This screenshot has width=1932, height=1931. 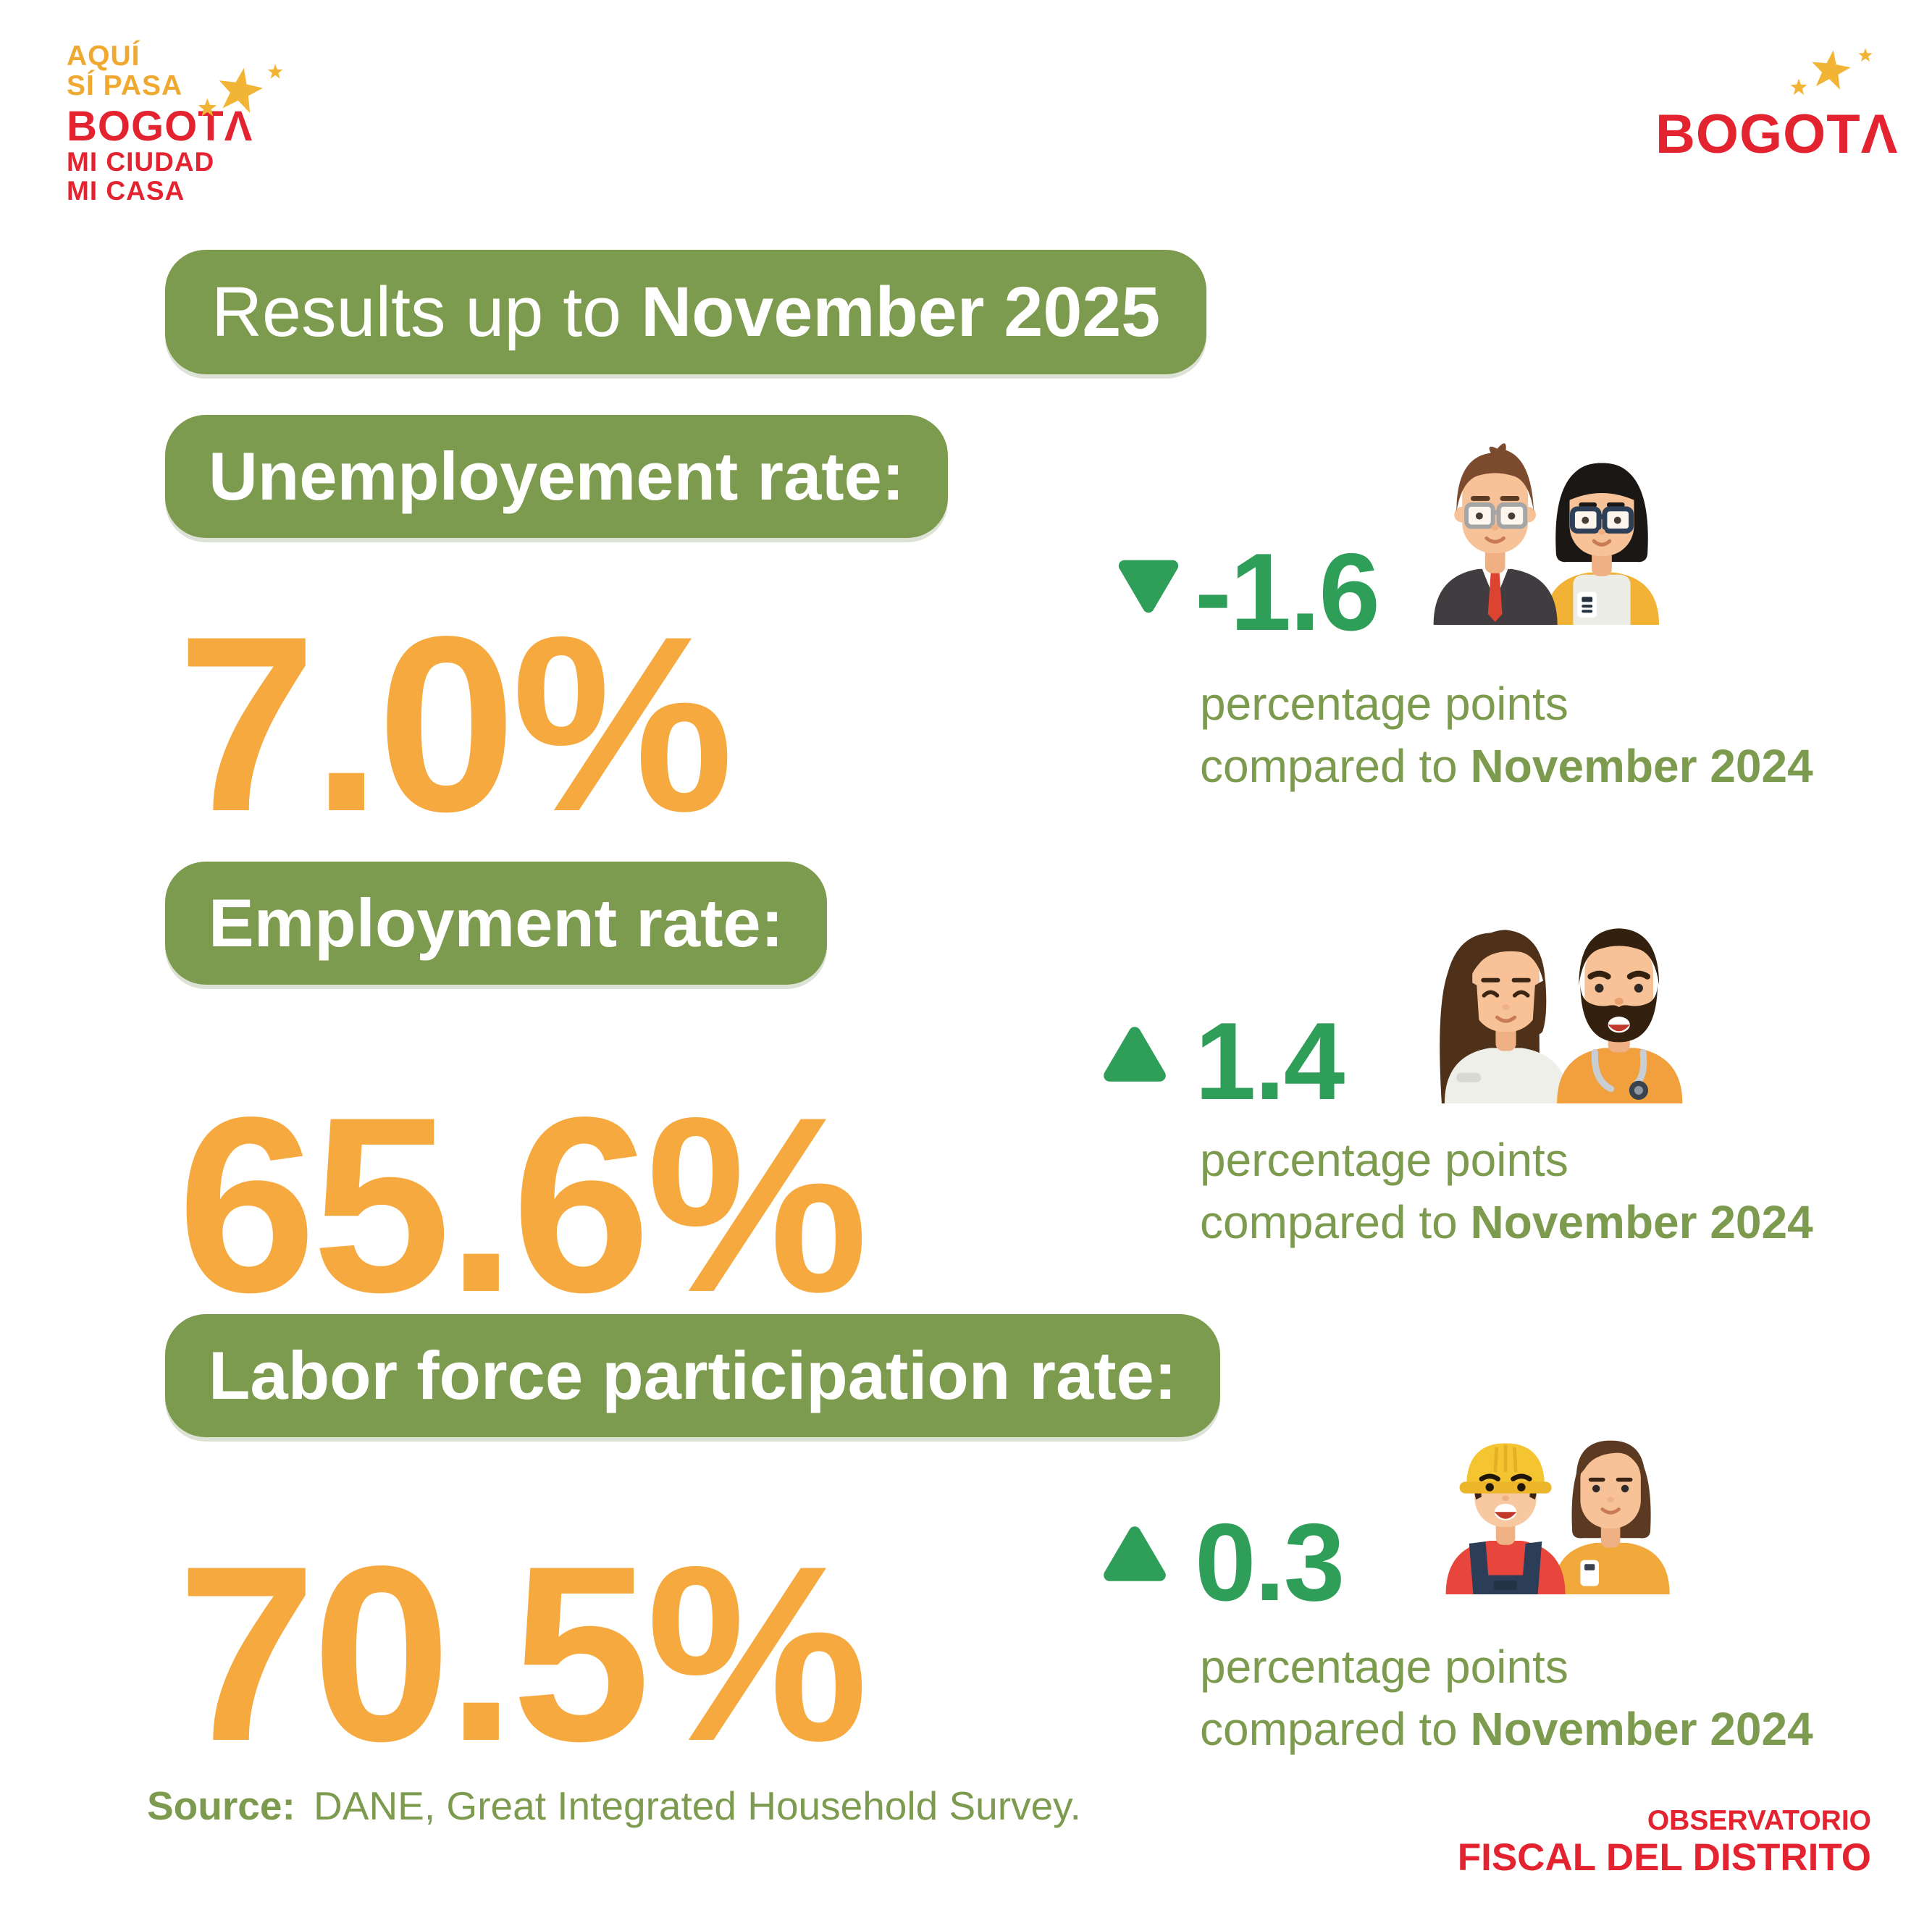 I want to click on observatorio-fiscal-logo: OBSERVATORIO FISCAL DEL DISTRITO, so click(x=1664, y=1842).